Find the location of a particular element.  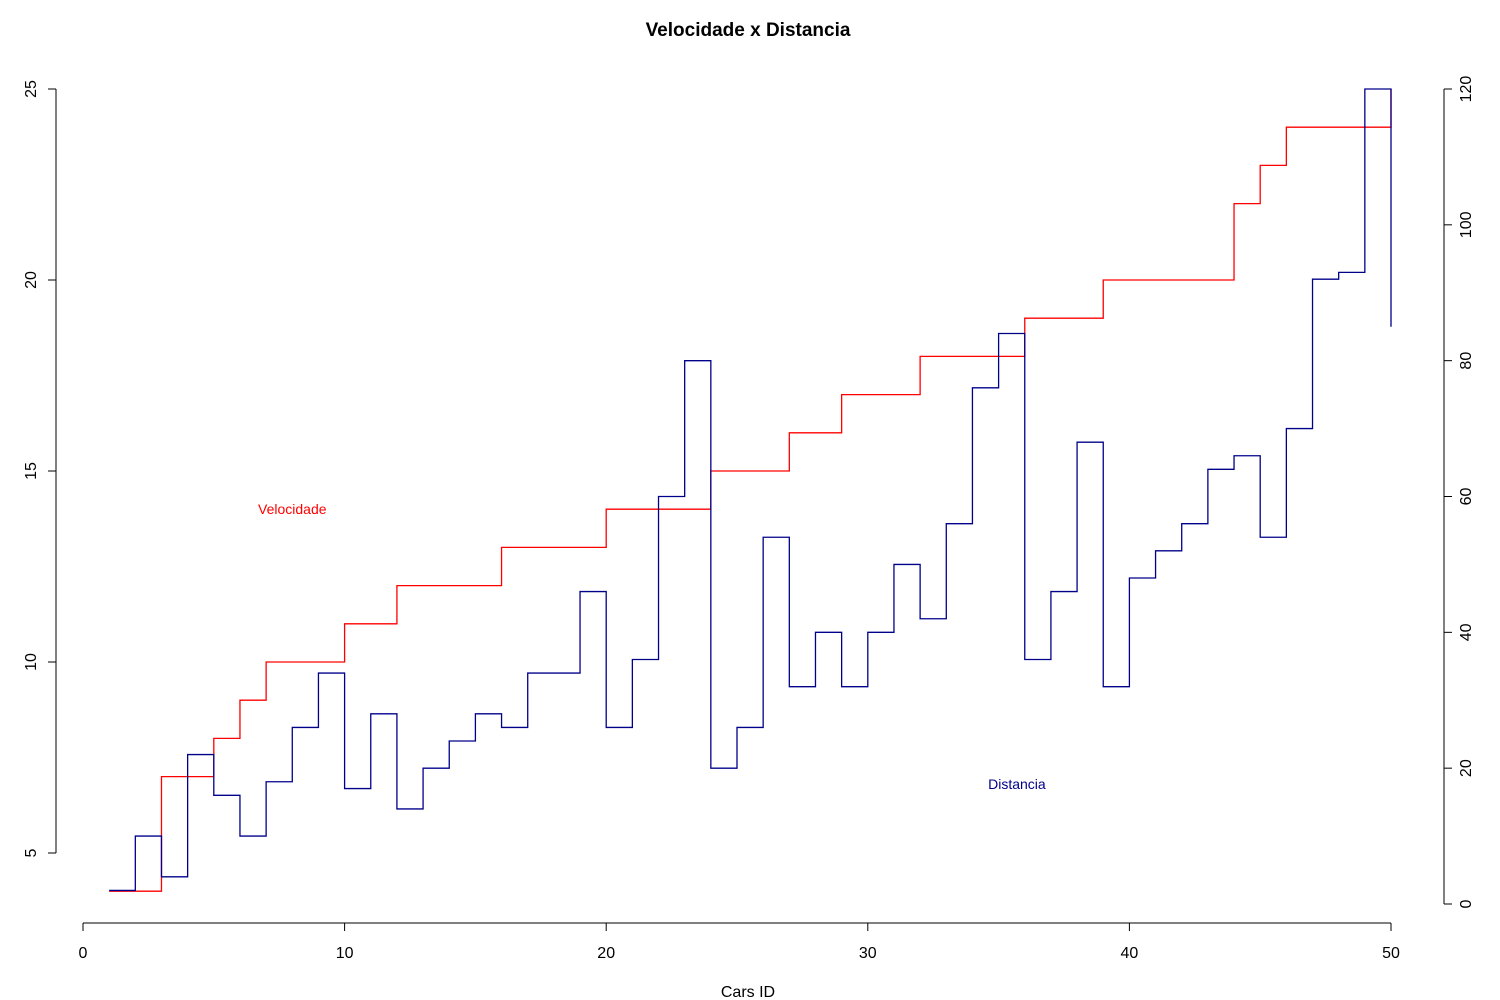

y-right-tick-label: 120 is located at coordinates (1466, 89).